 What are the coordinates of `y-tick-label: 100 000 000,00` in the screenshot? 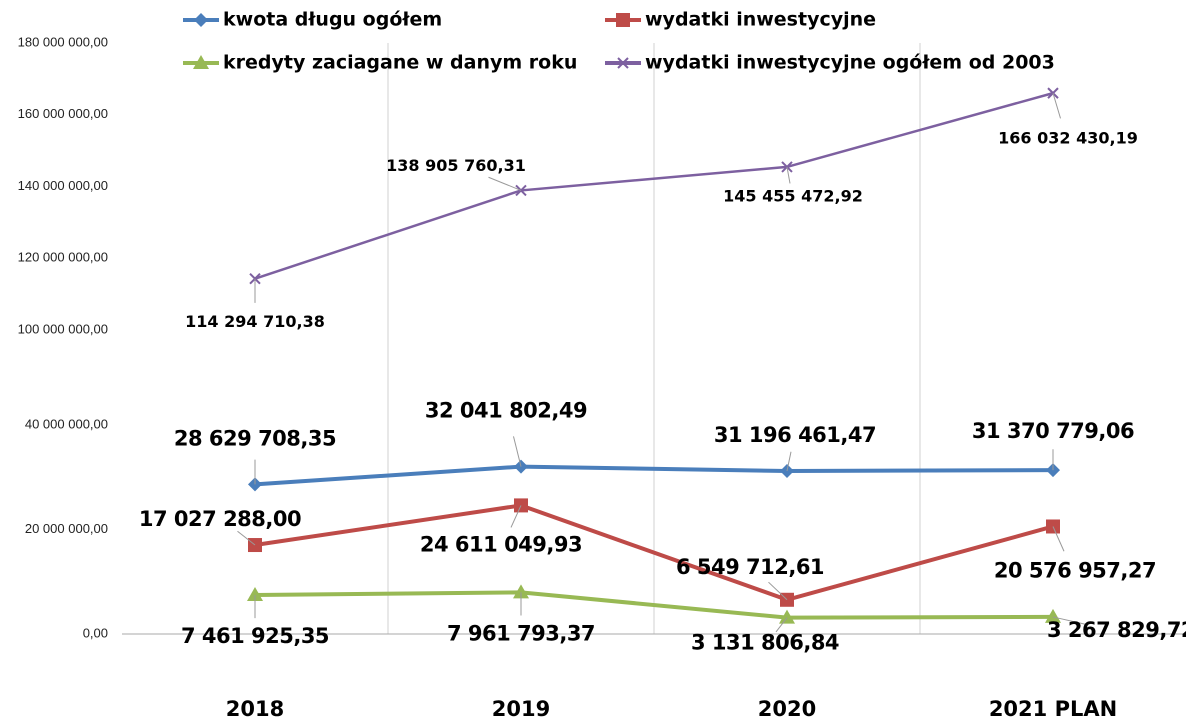 It's located at (63, 328).